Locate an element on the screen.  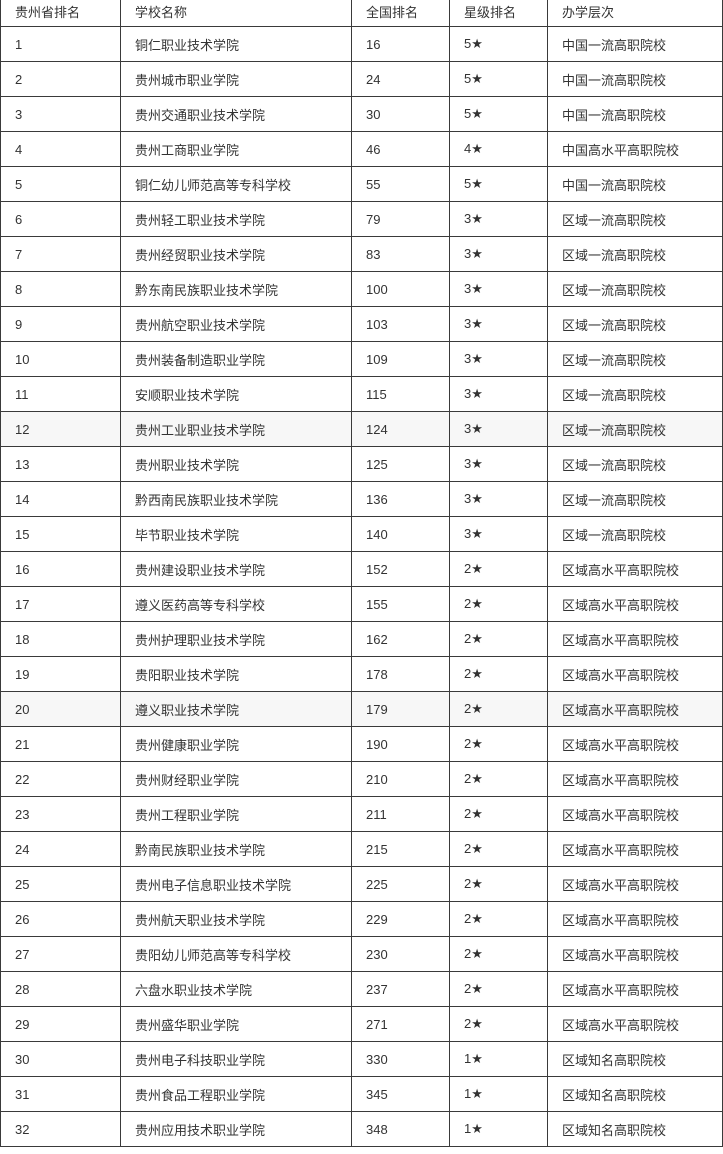
cell-province-rank: 3 is located at coordinates (60, 114).